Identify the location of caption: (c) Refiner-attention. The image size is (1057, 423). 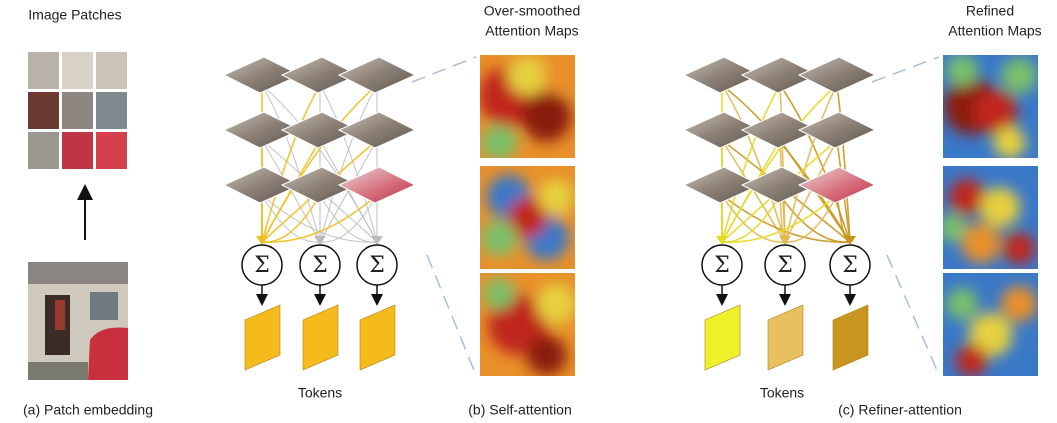
(900, 410).